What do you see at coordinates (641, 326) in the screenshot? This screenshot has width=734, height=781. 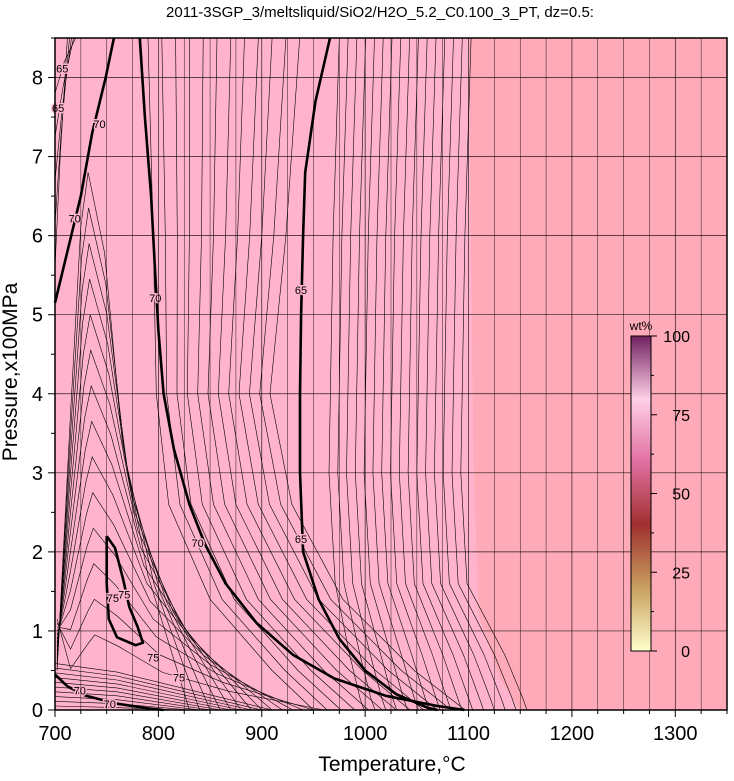 I see `colorbar-label: wt%` at bounding box center [641, 326].